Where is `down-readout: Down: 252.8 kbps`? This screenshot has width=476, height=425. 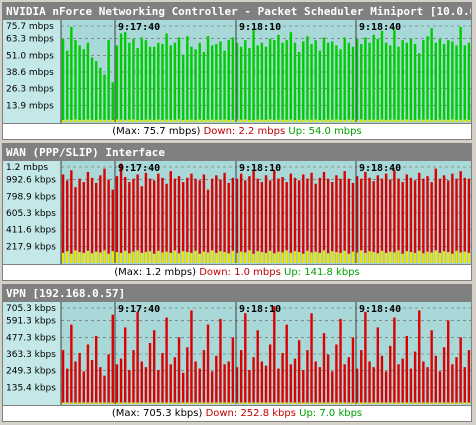
down-readout: Down: 252.8 kbps is located at coordinates (250, 413).